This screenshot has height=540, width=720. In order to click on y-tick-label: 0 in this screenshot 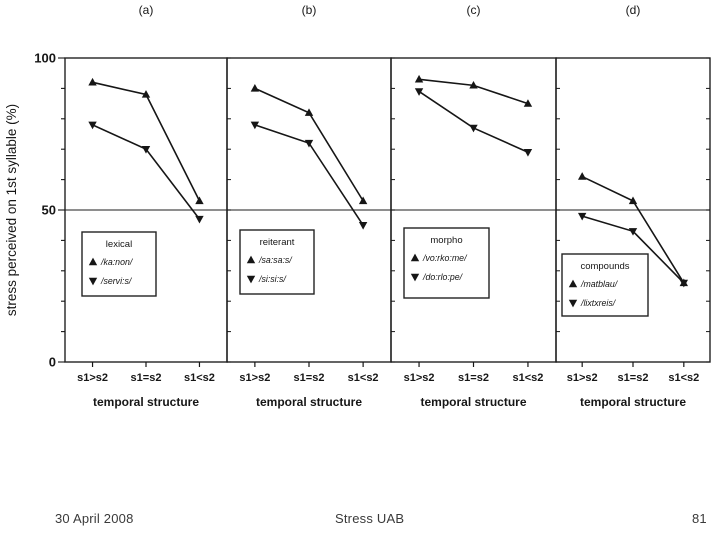, I will do `click(52, 362)`.